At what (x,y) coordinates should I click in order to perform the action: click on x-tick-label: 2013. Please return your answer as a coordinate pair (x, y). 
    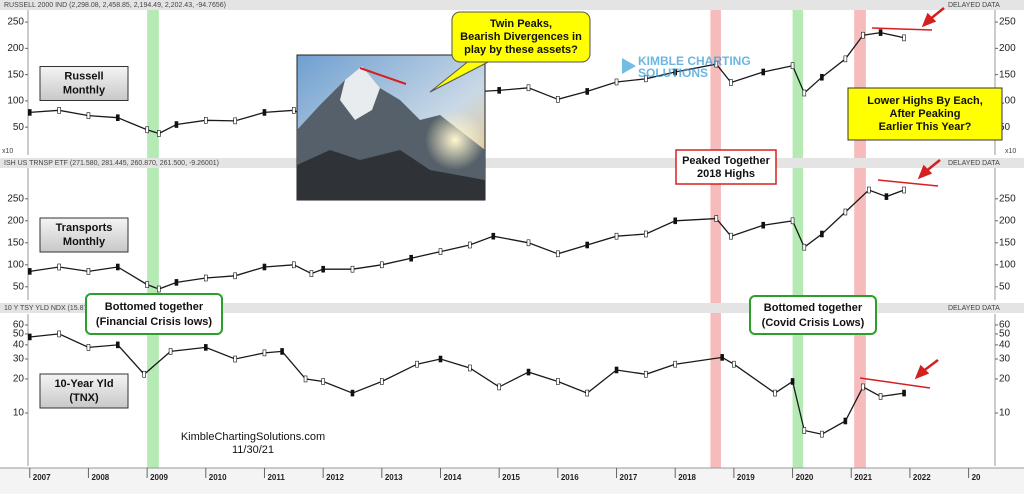
    Looking at the image, I should click on (394, 477).